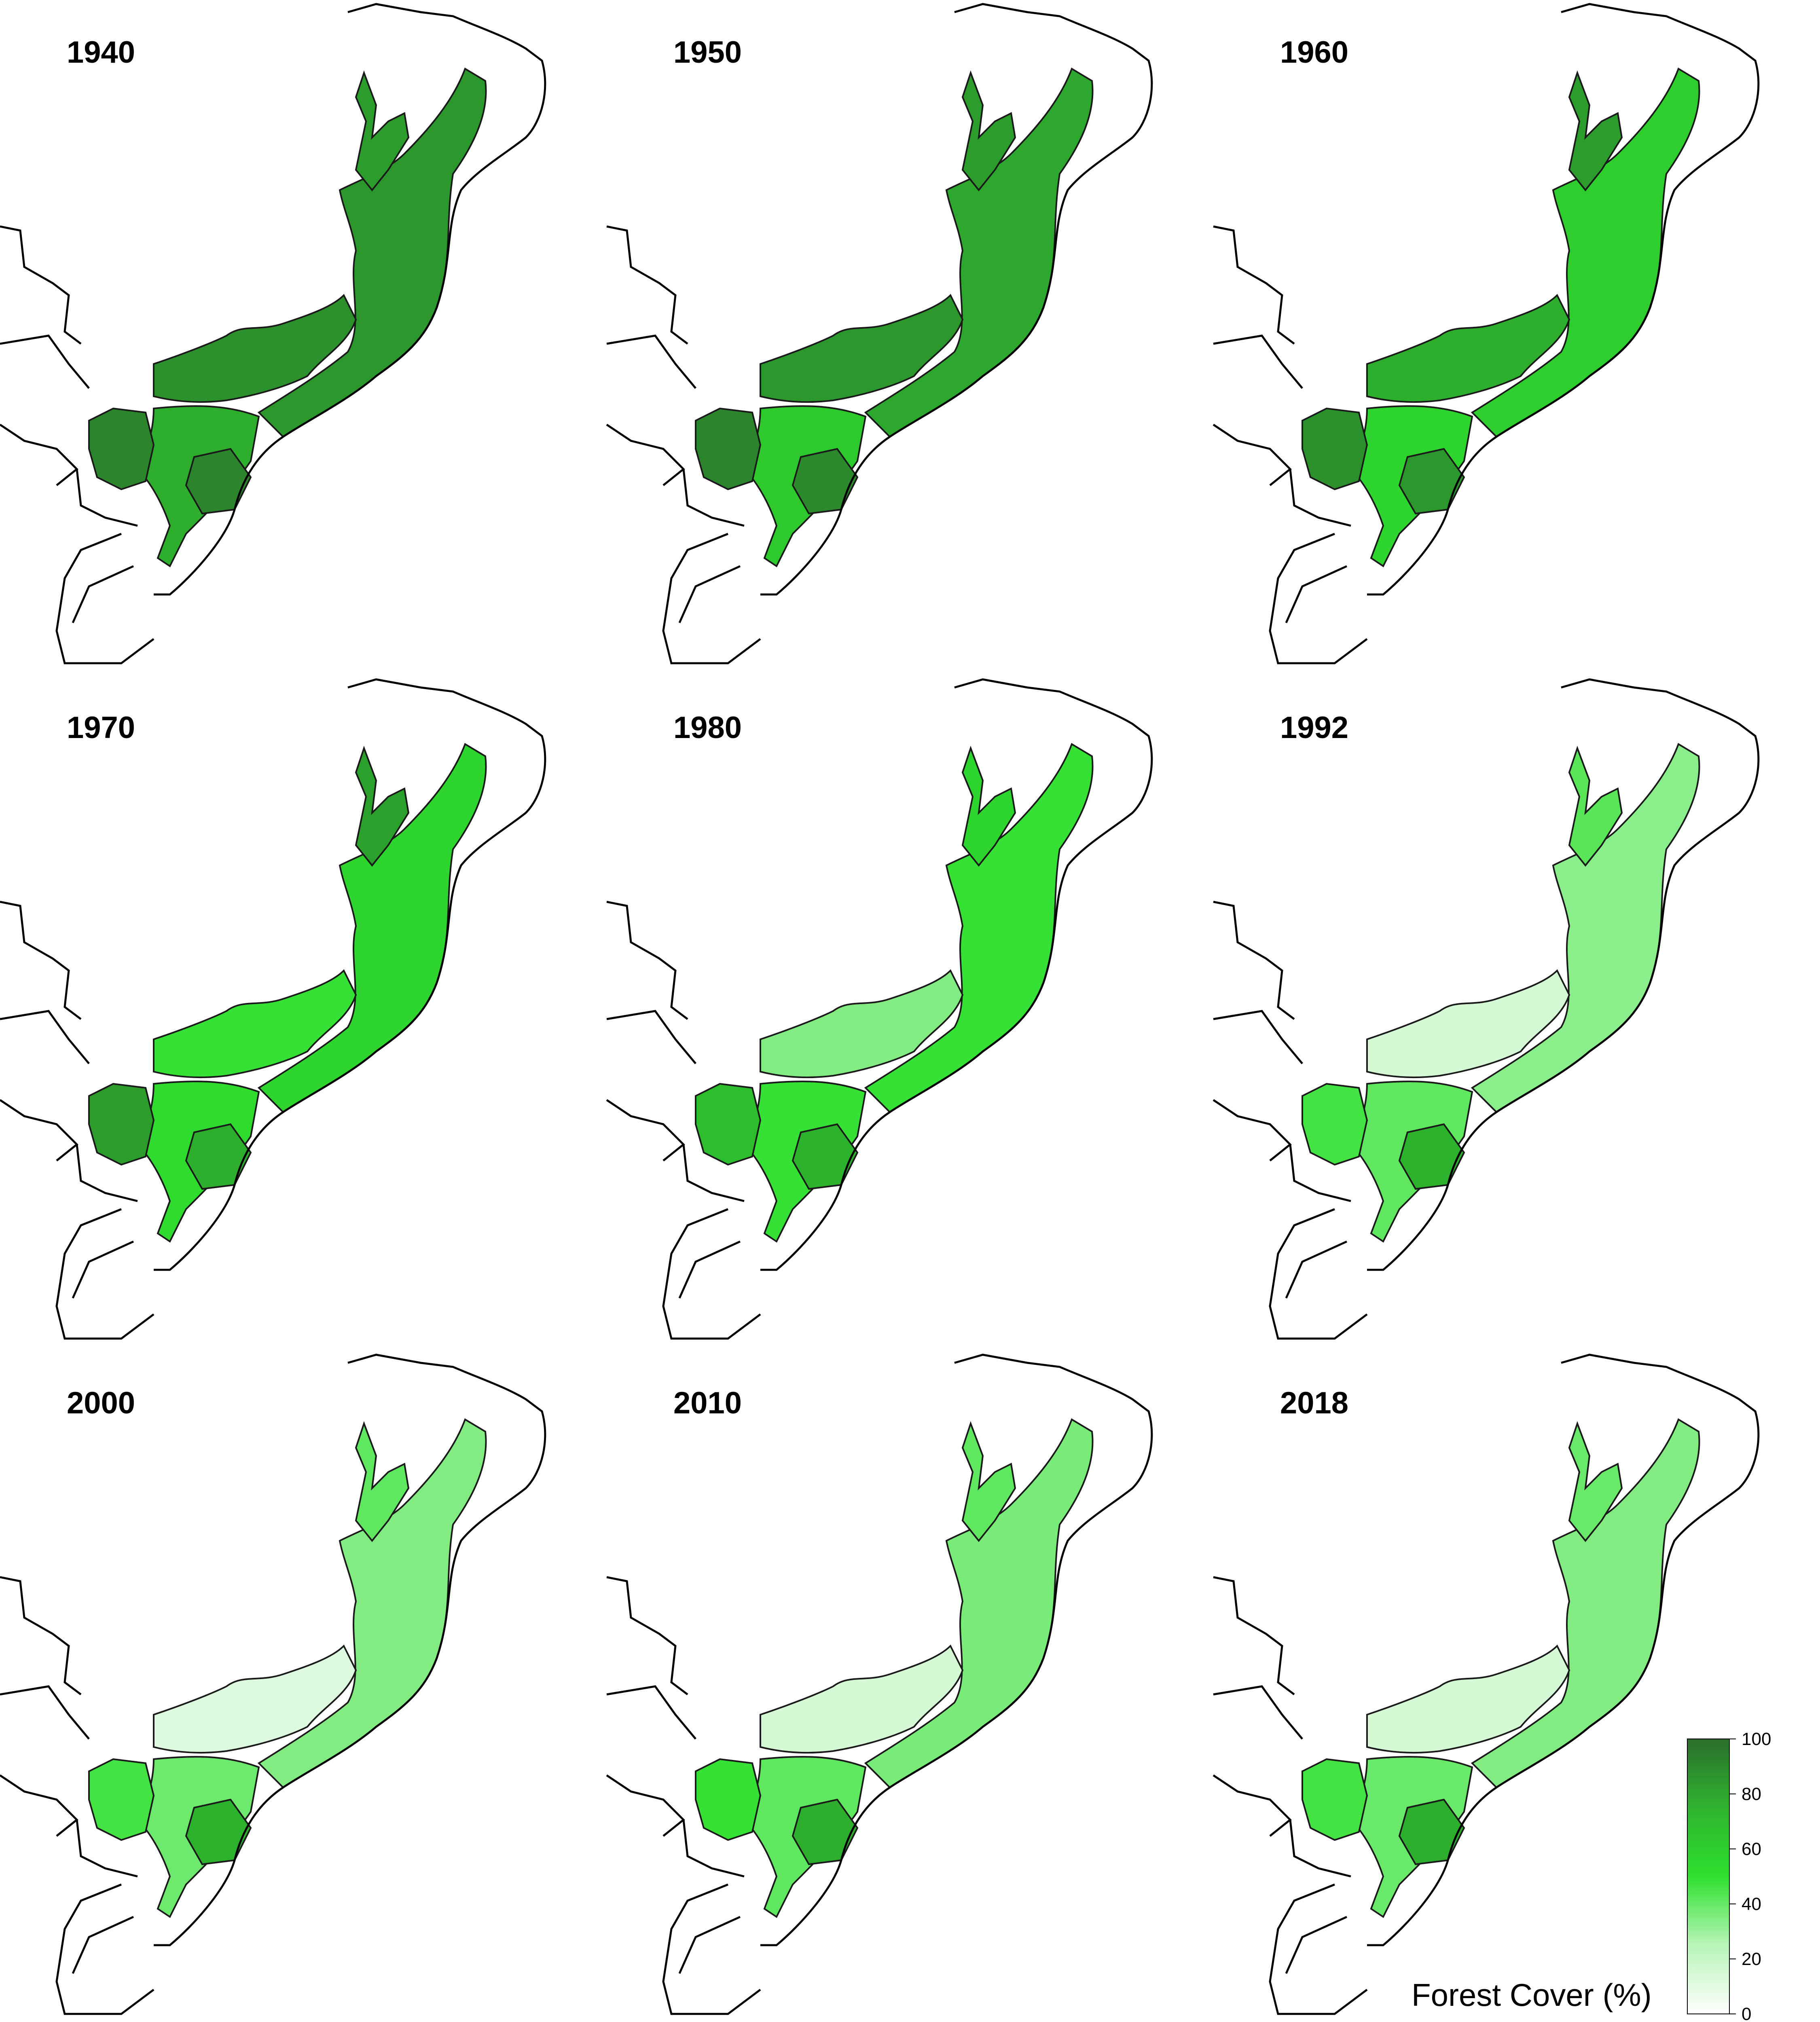 This screenshot has height=2022, width=1820. Describe the element at coordinates (1591, 1875) in the screenshot. I see `forest-cover-legend: 100 80 60 40 20 0 Forest Cover (%)` at that location.